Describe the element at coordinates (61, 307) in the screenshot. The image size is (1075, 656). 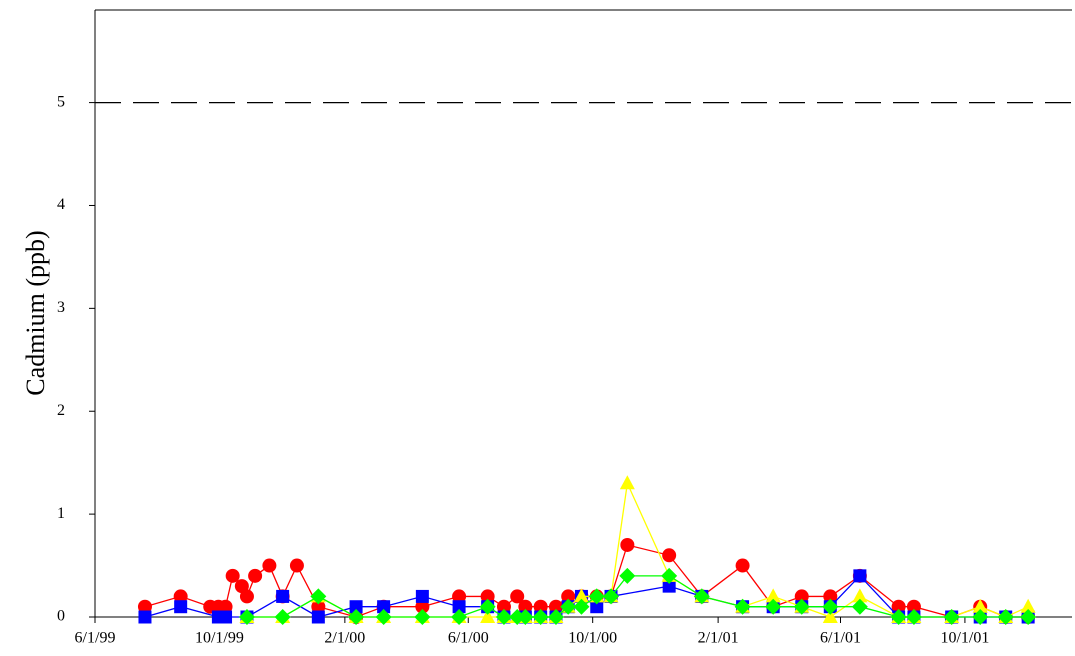
I see `y-tick-label: 3` at that location.